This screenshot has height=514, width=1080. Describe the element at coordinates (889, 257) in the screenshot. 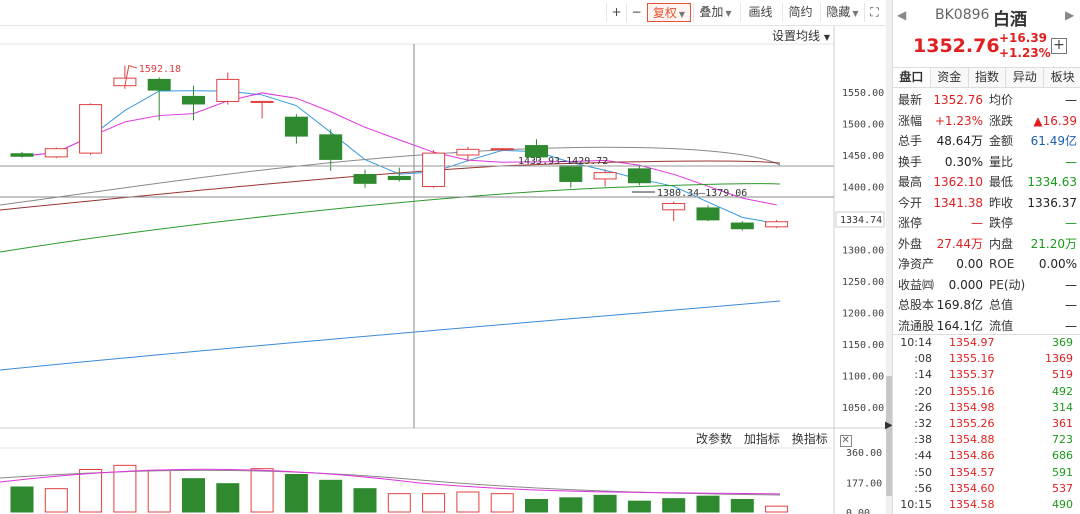

I see `scrollbar: ▶` at that location.